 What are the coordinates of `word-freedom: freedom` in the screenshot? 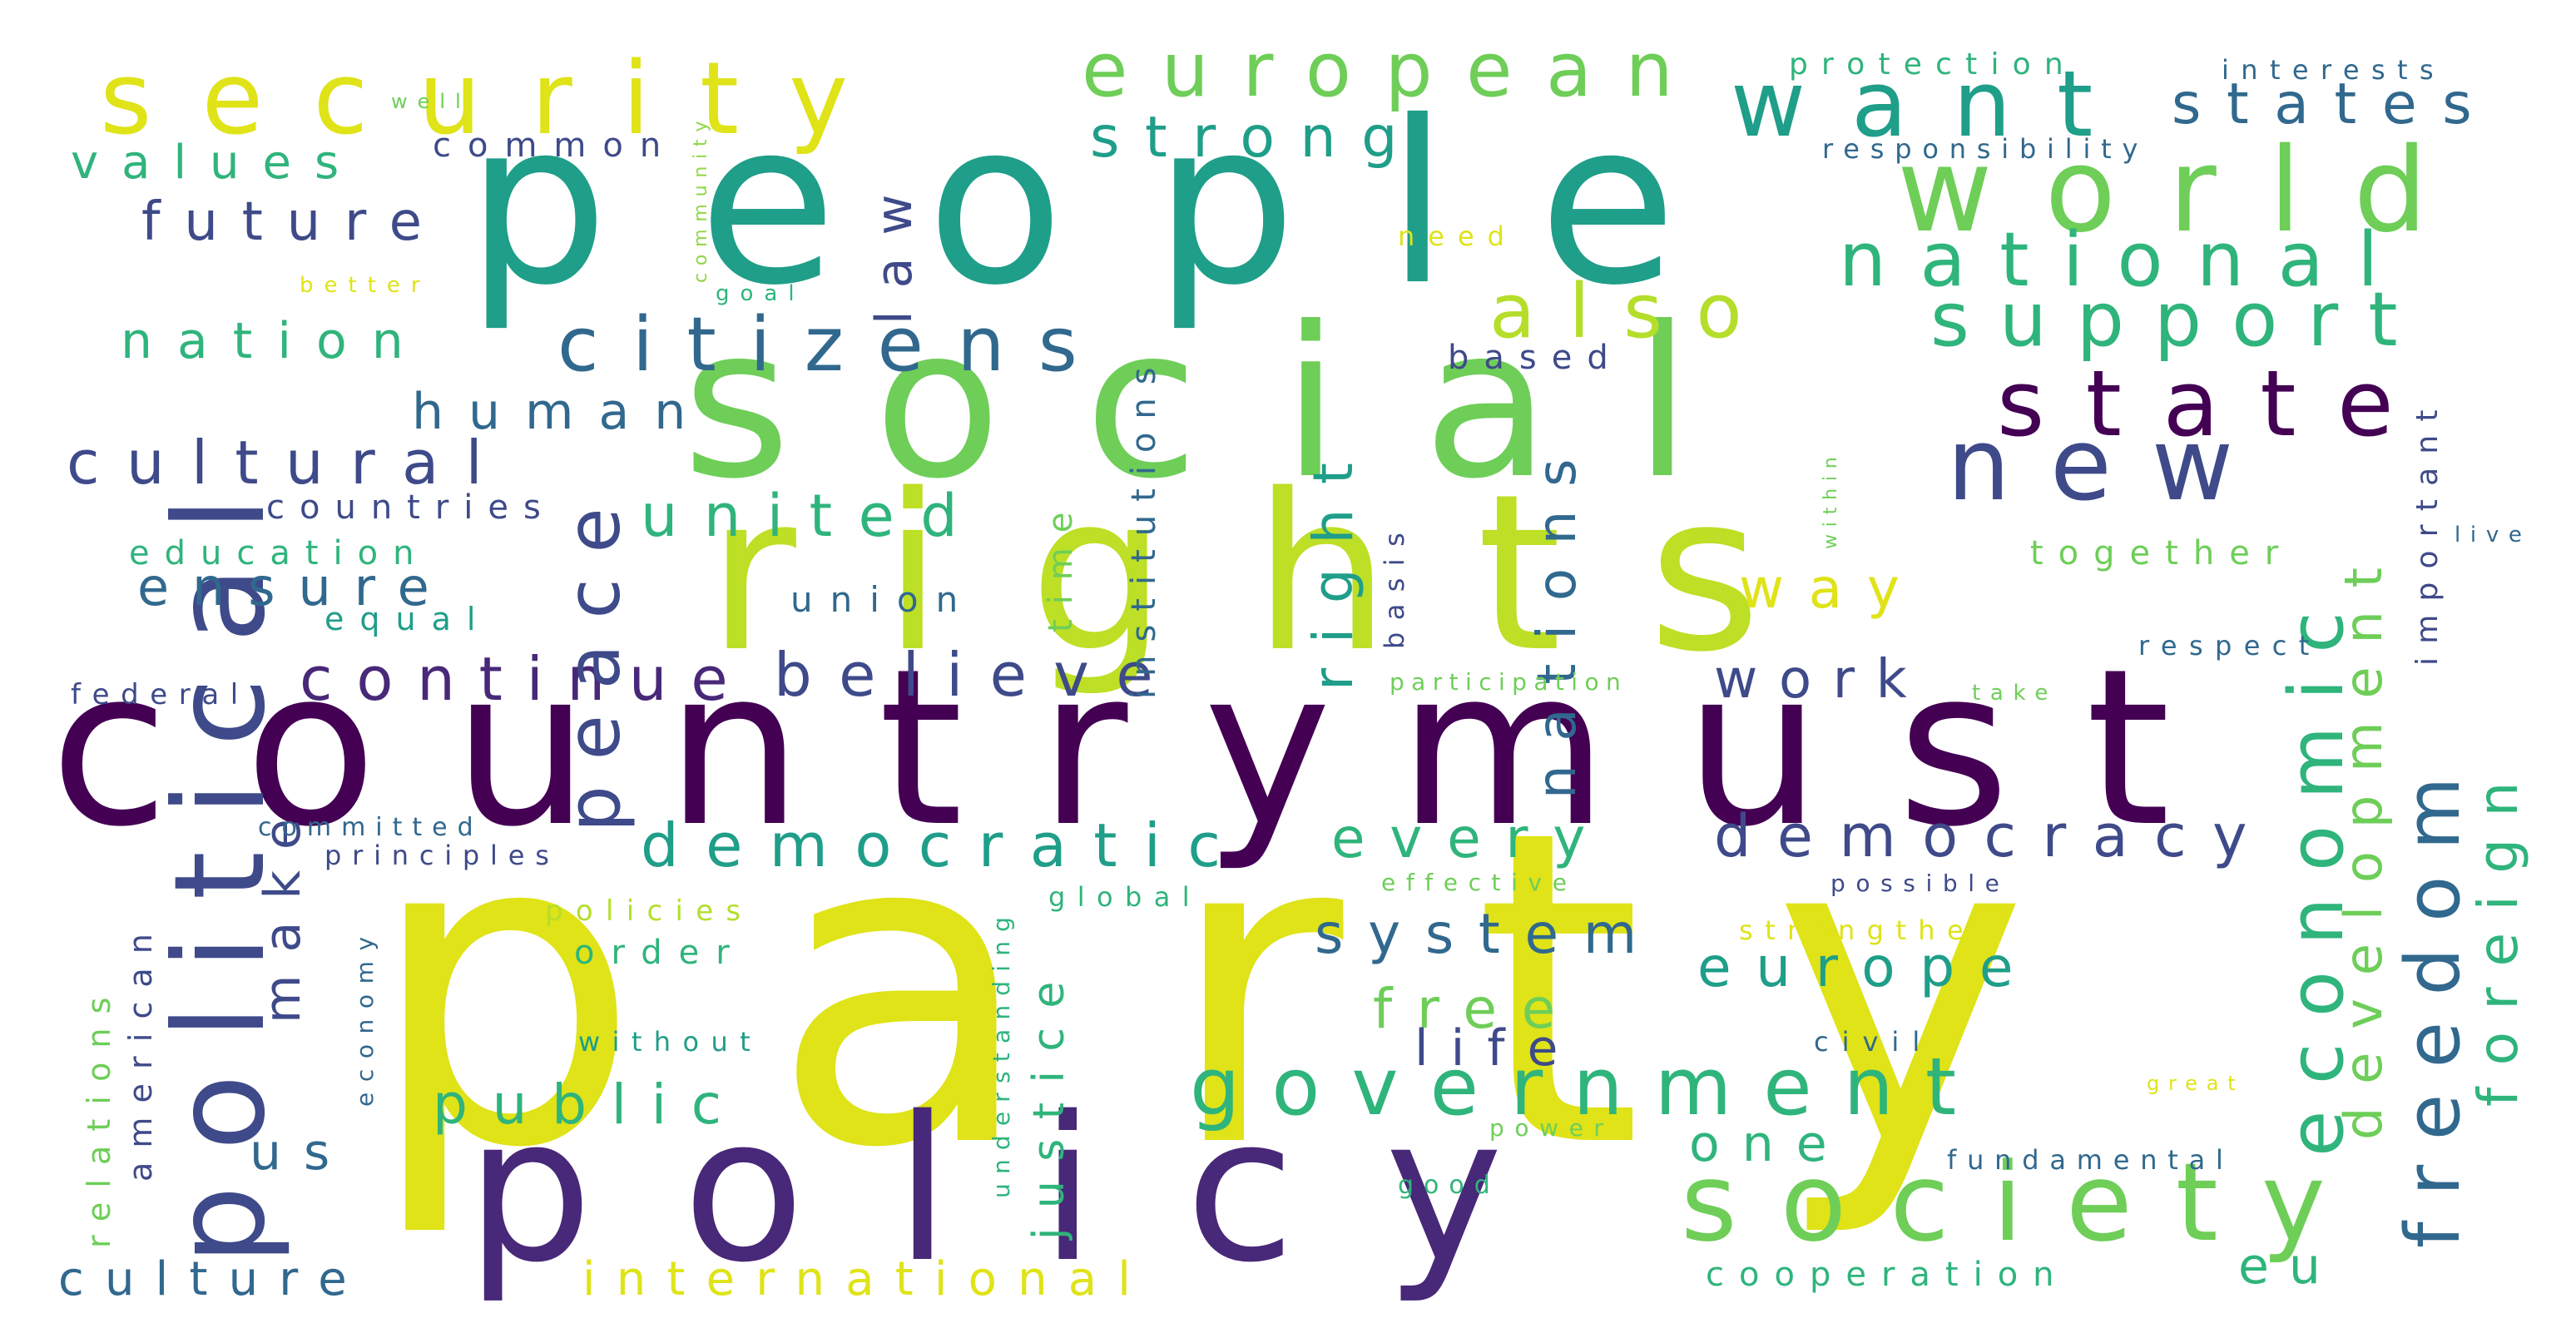 It's located at (2434, 999).